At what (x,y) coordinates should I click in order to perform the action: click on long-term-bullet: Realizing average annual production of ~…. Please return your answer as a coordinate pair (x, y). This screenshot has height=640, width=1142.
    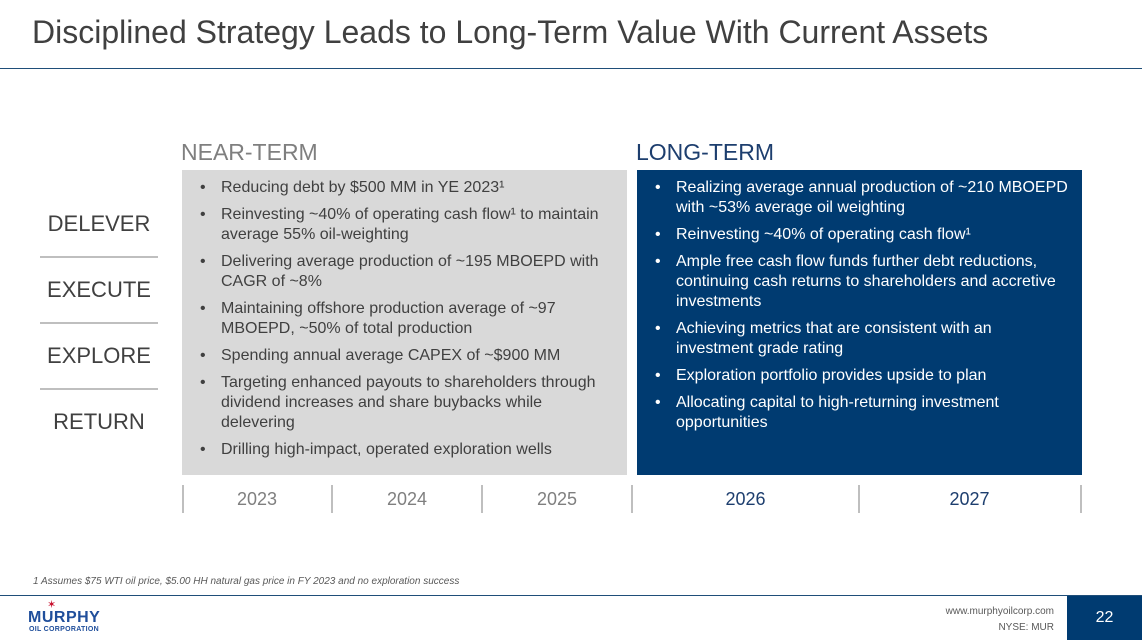
    Looking at the image, I should click on (863, 198).